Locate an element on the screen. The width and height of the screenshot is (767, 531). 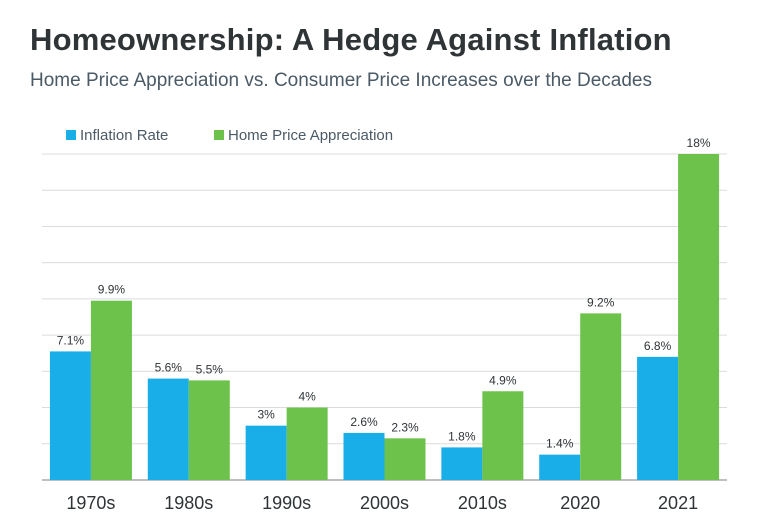
data-label-inflation-2010s: 1.8% is located at coordinates (462, 436).